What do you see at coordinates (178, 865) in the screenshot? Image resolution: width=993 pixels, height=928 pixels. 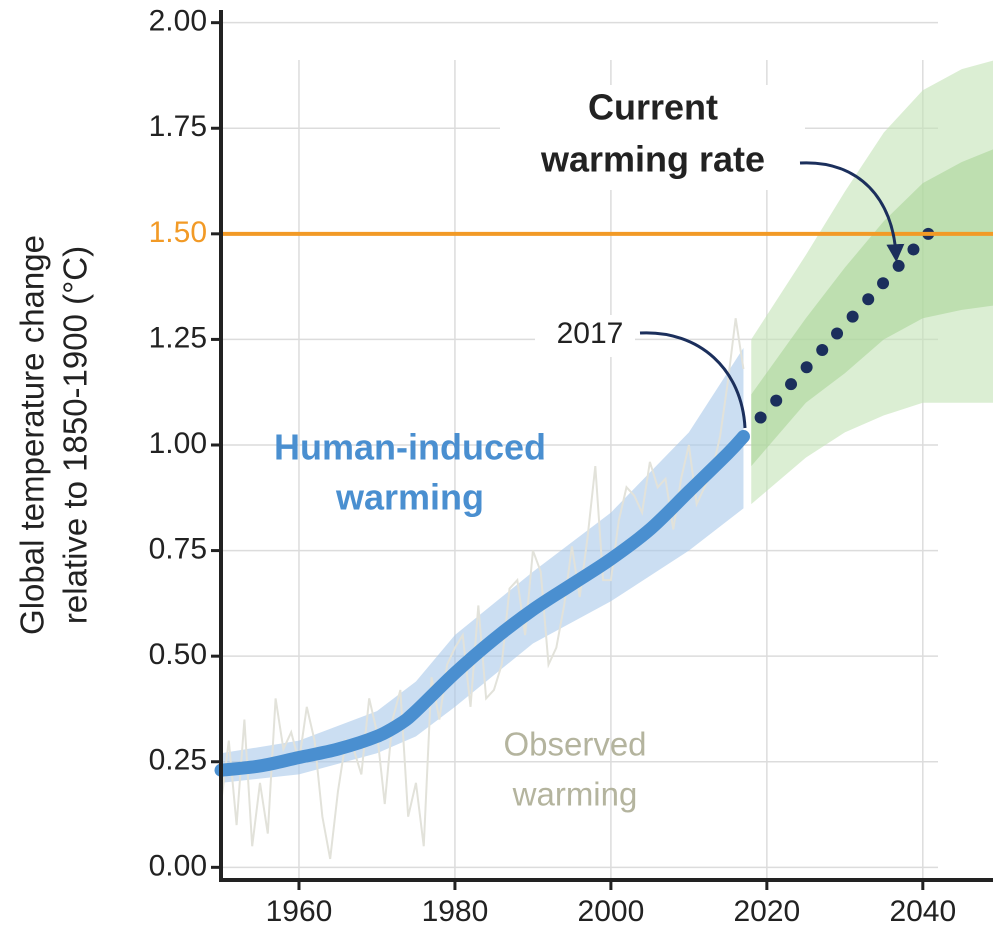 I see `y-tick-label: 0.00` at bounding box center [178, 865].